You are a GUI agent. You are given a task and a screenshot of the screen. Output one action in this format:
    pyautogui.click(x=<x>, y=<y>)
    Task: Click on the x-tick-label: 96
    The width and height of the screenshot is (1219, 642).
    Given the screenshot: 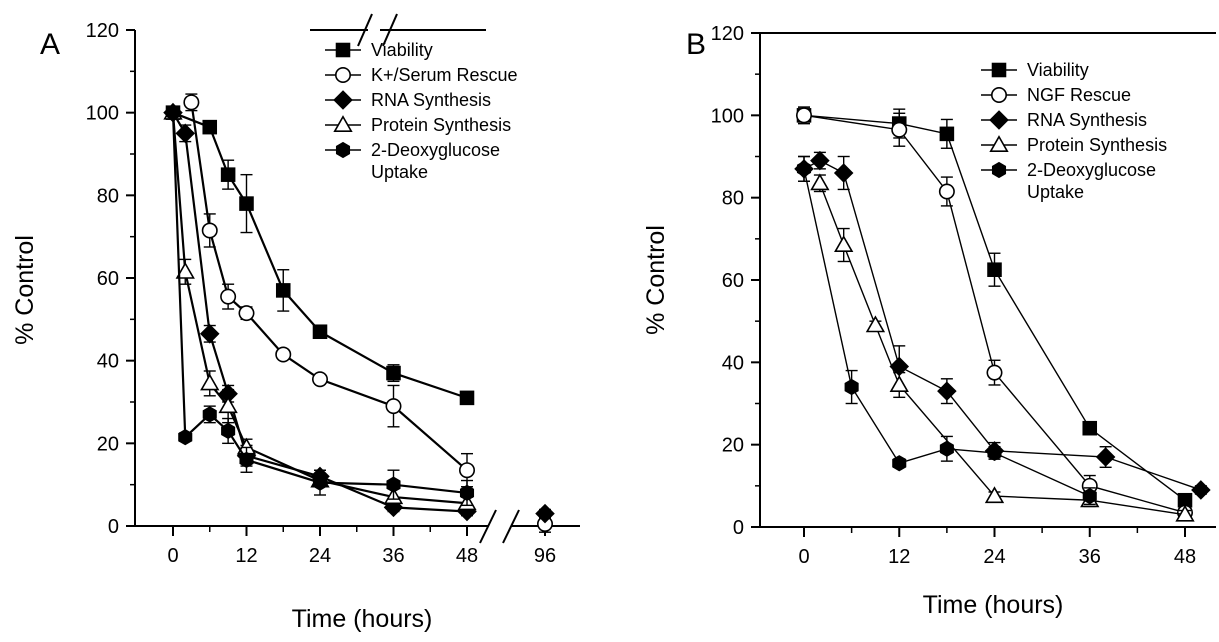 What is the action you would take?
    pyautogui.click(x=545, y=556)
    